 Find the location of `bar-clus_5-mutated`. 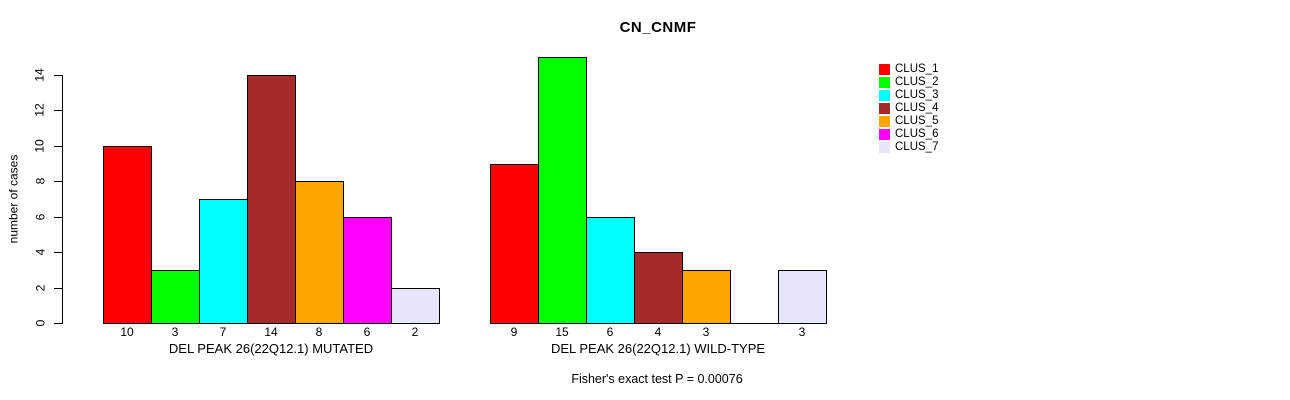

bar-clus_5-mutated is located at coordinates (319, 252).